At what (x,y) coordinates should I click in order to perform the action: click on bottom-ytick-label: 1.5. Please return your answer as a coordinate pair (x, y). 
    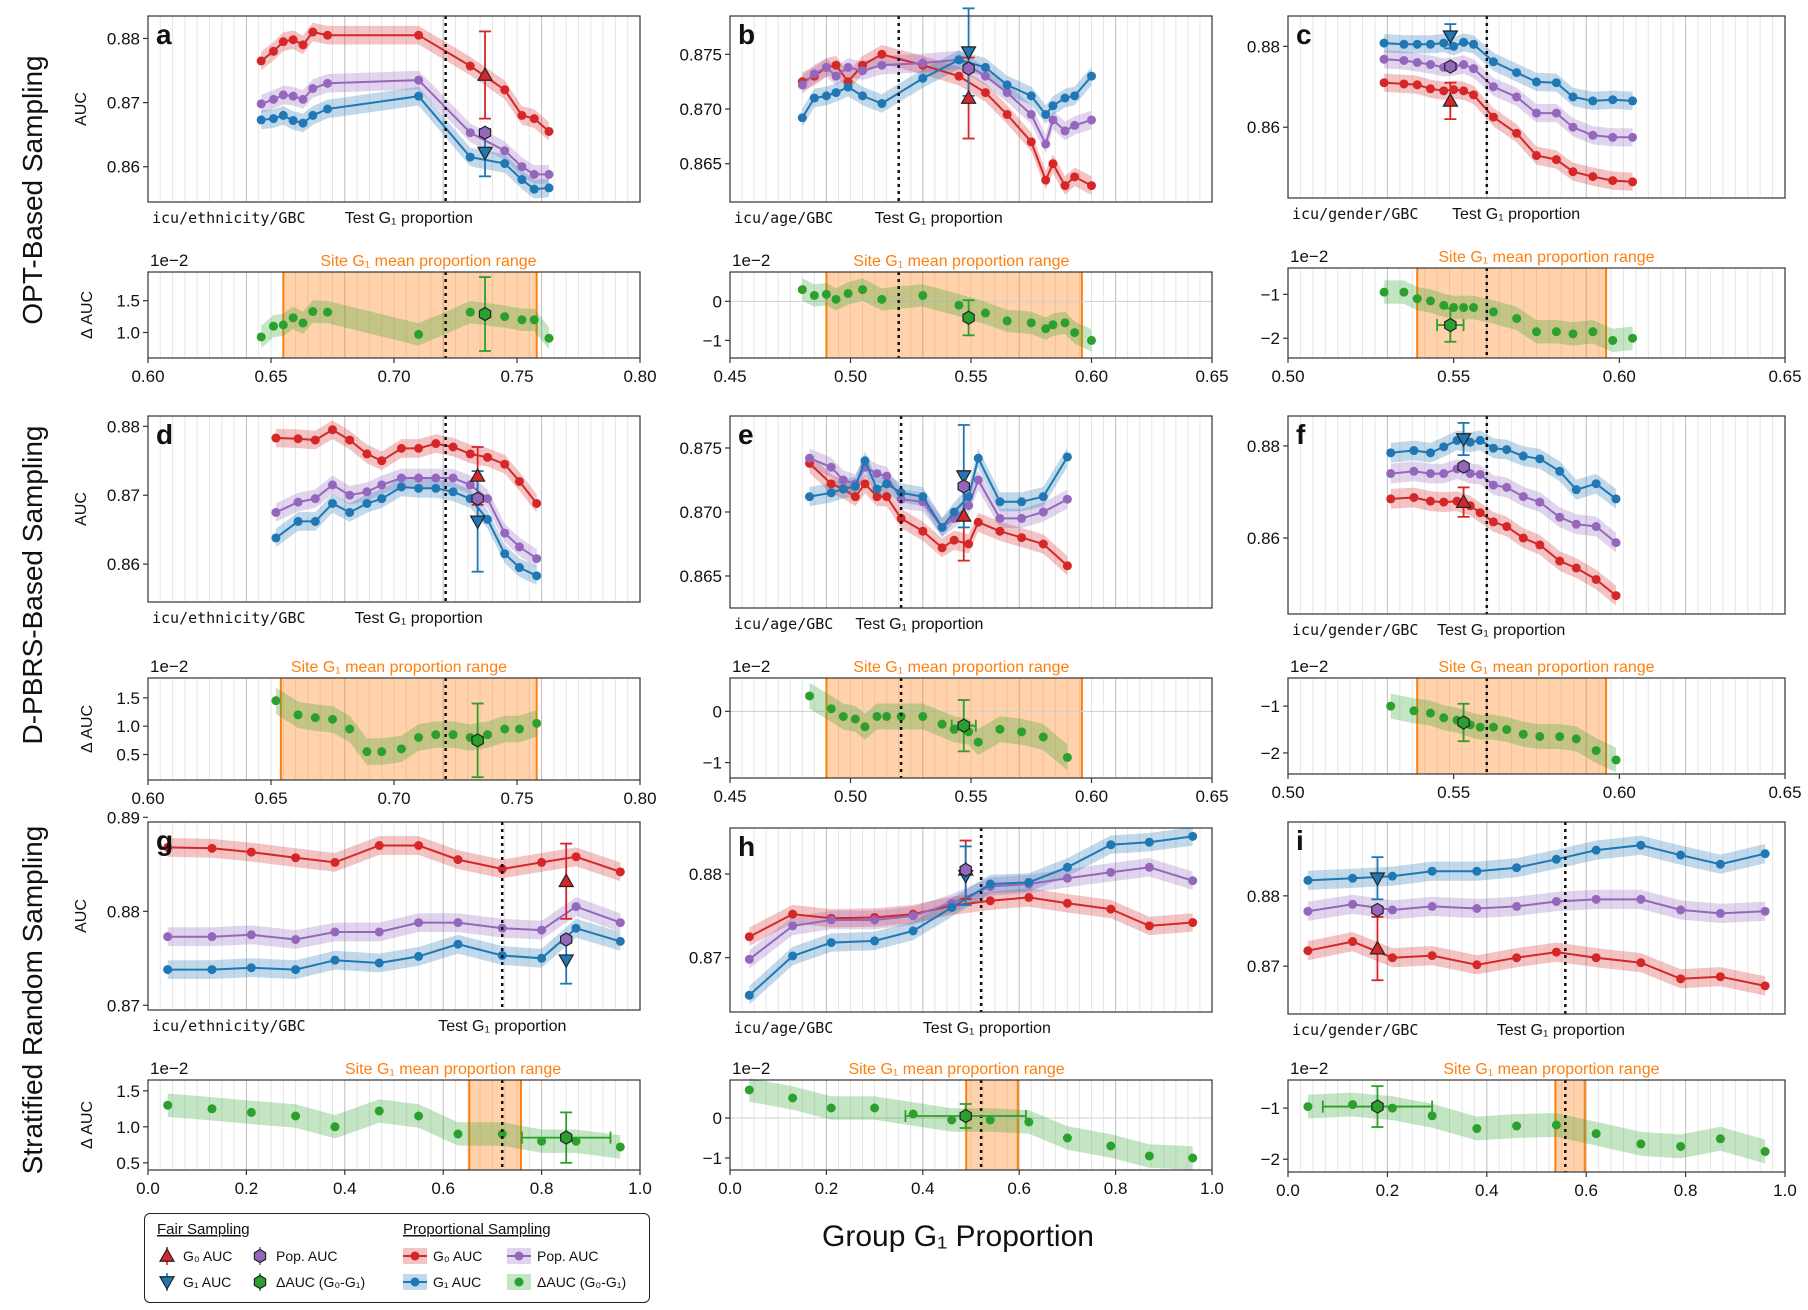
    Looking at the image, I should click on (128, 698).